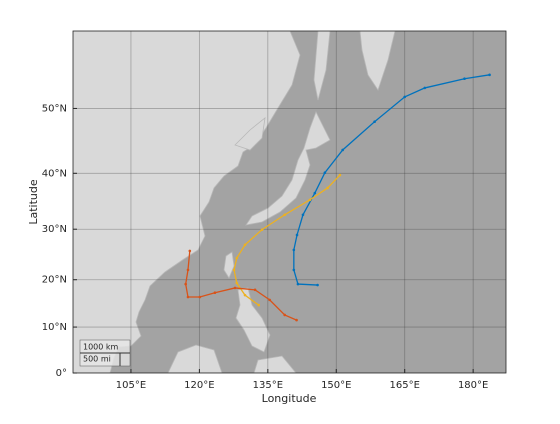 This screenshot has height=424, width=560. I want to click on y-tick-label: 40°N, so click(54, 173).